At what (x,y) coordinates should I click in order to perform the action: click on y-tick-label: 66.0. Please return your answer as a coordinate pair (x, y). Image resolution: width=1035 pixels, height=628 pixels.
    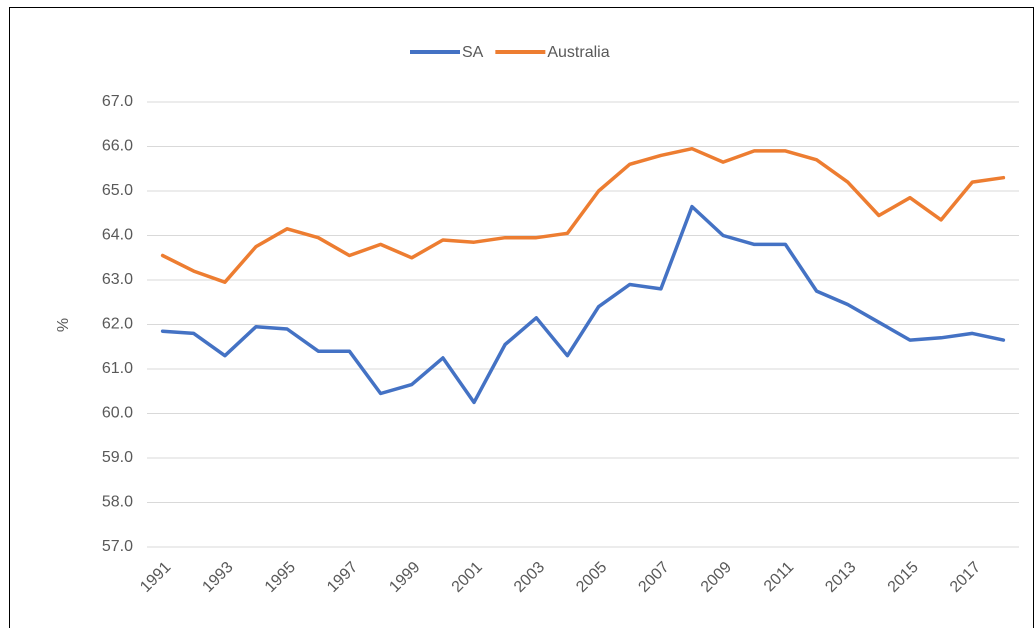
    Looking at the image, I should click on (117, 146).